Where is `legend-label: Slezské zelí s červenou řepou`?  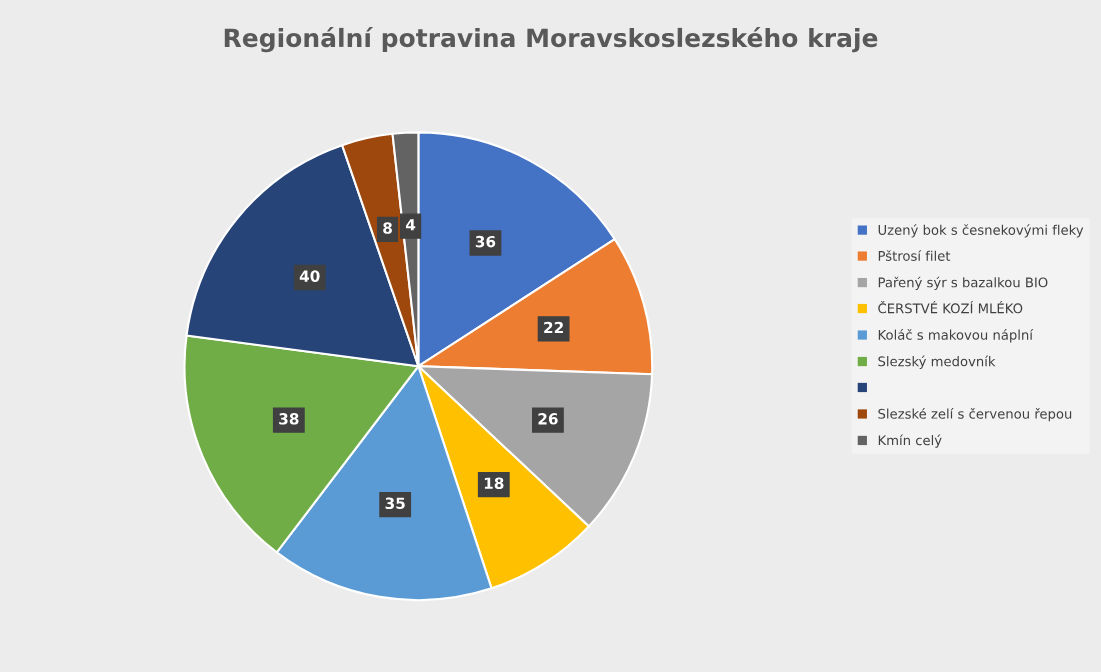
legend-label: Slezské zelí s červenou řepou is located at coordinates (975, 415).